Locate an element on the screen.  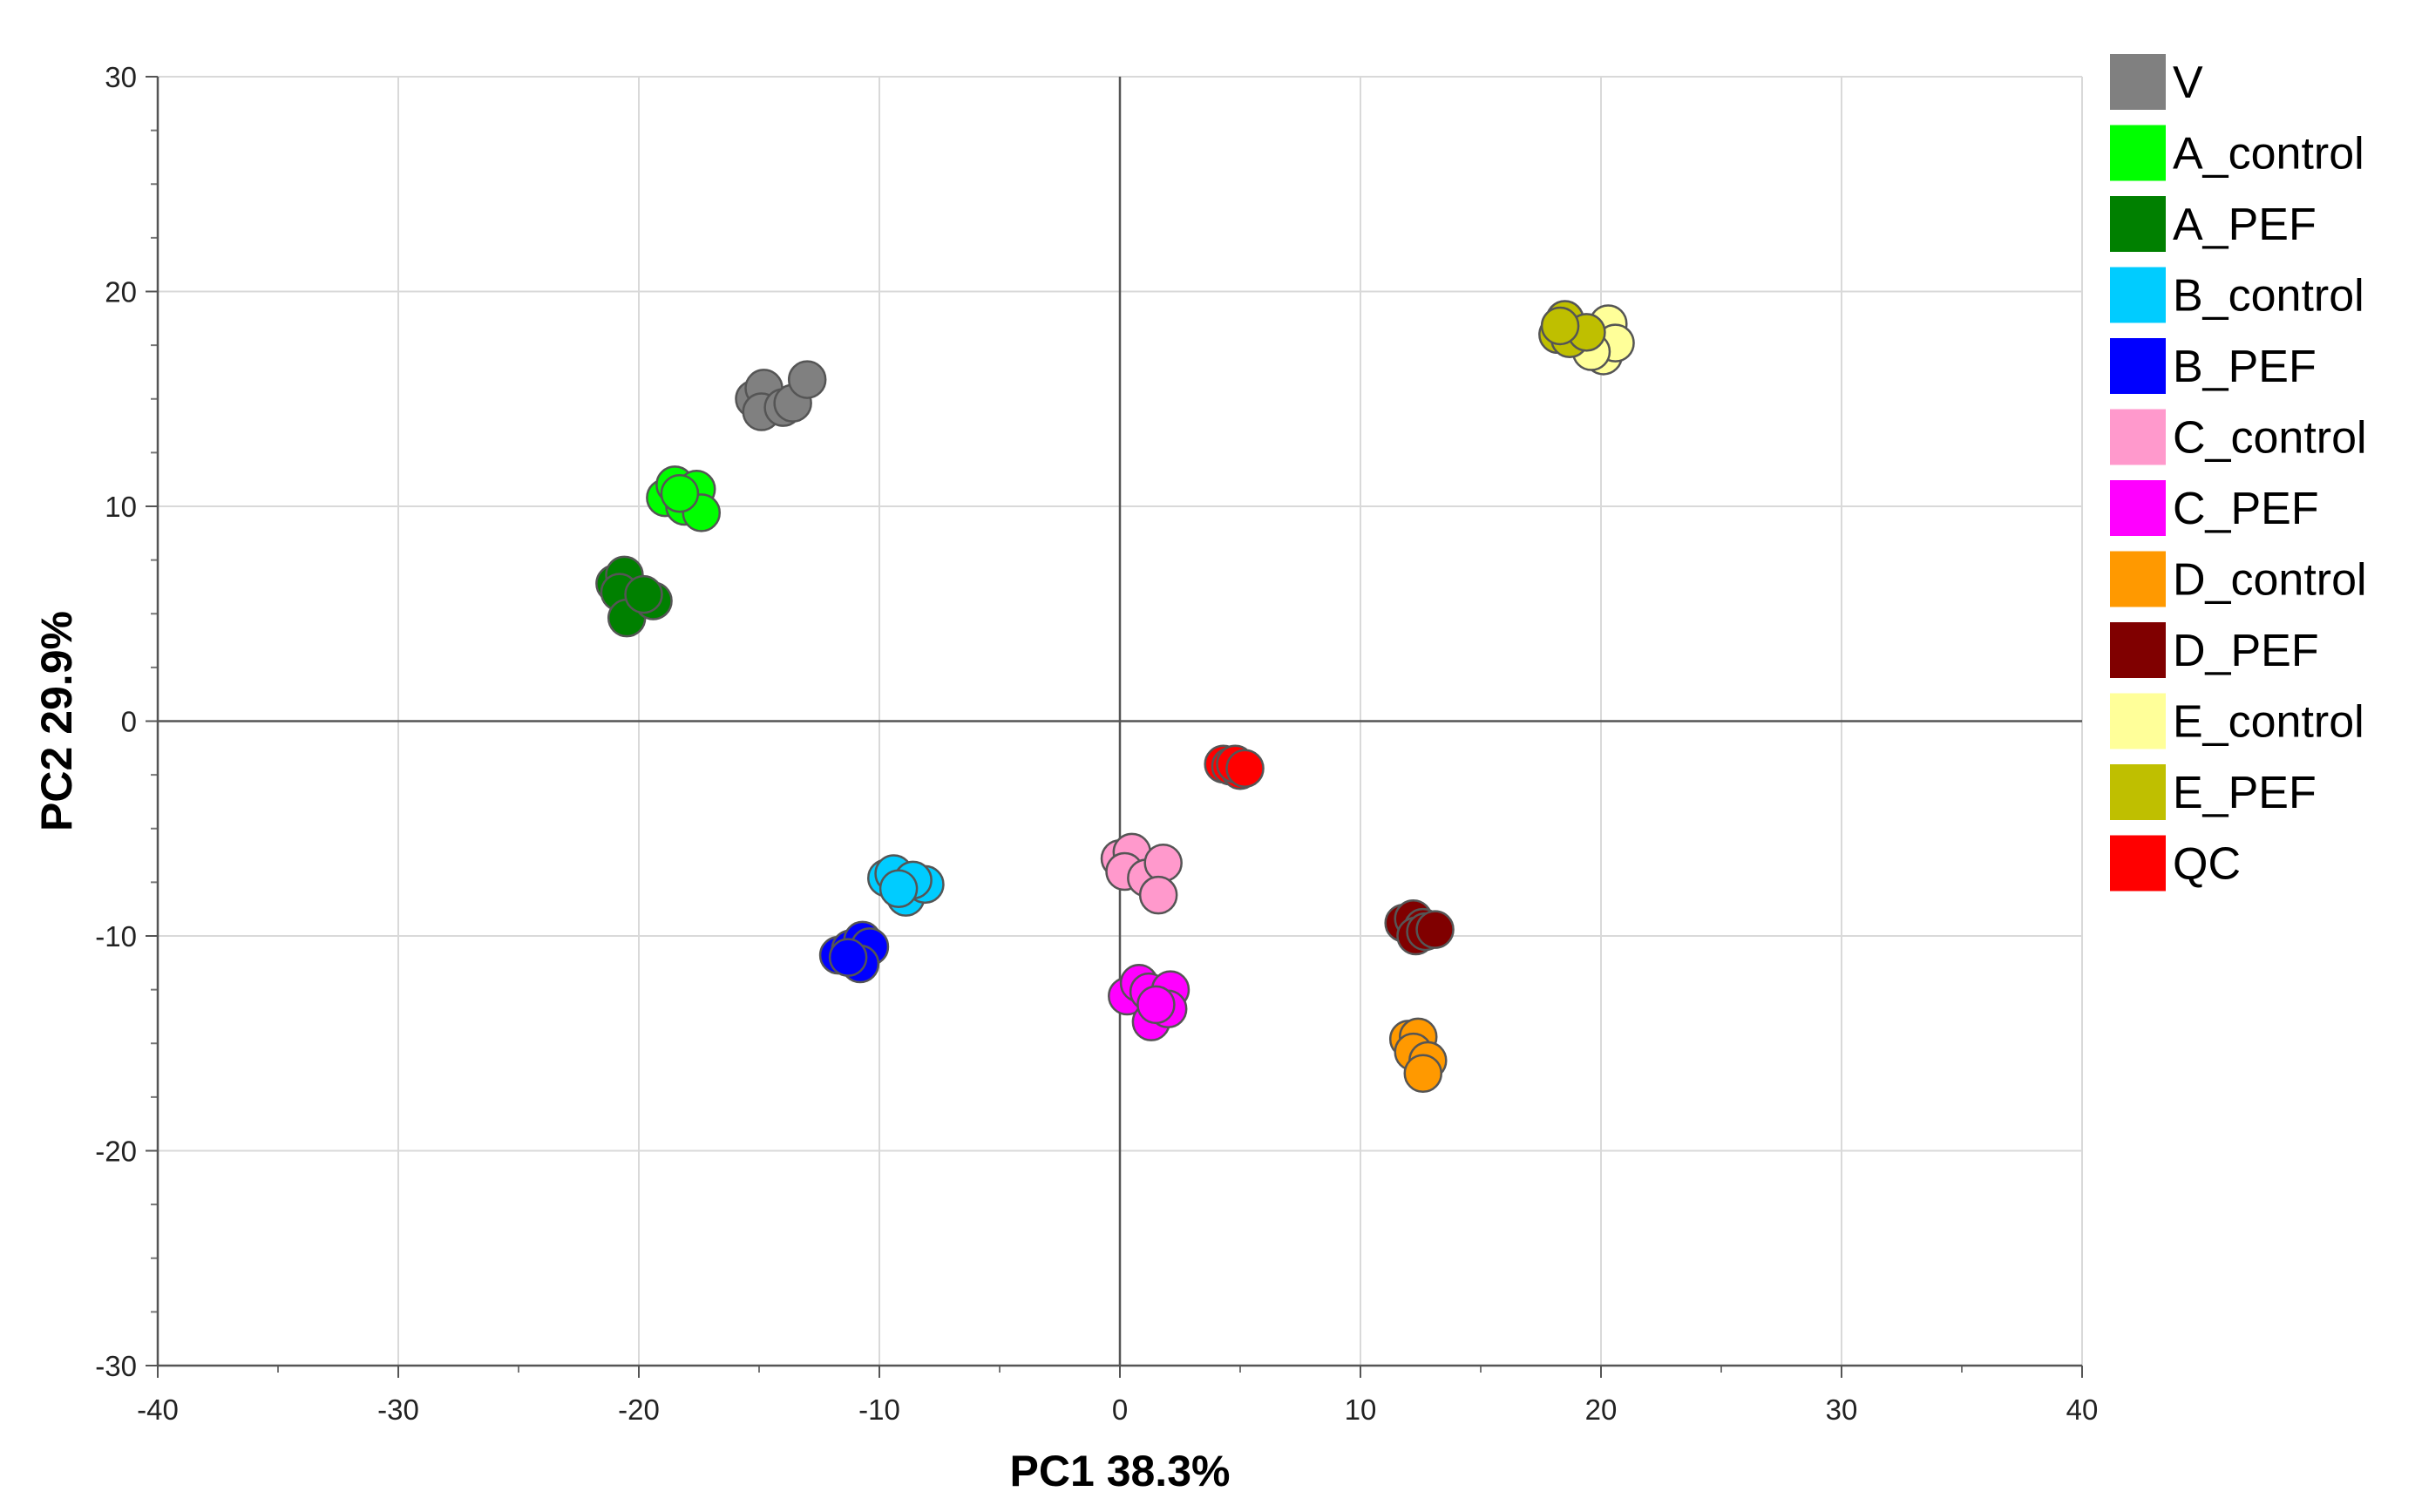
legend-label: C_PEF is located at coordinates (2246, 509).